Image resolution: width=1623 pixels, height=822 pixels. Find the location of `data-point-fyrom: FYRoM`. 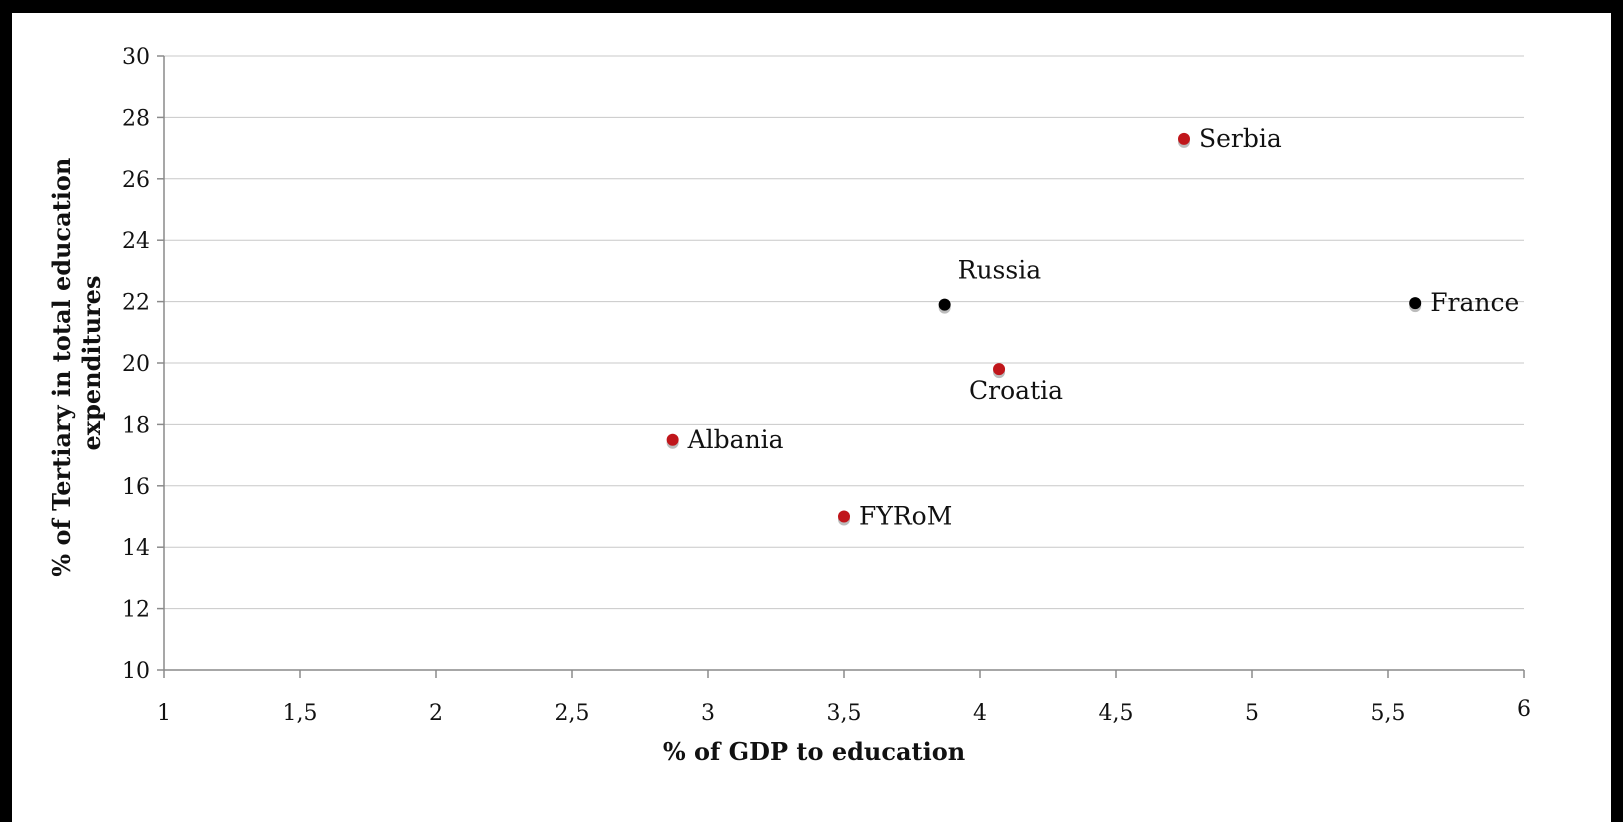

data-point-fyrom: FYRoM is located at coordinates (895, 516).